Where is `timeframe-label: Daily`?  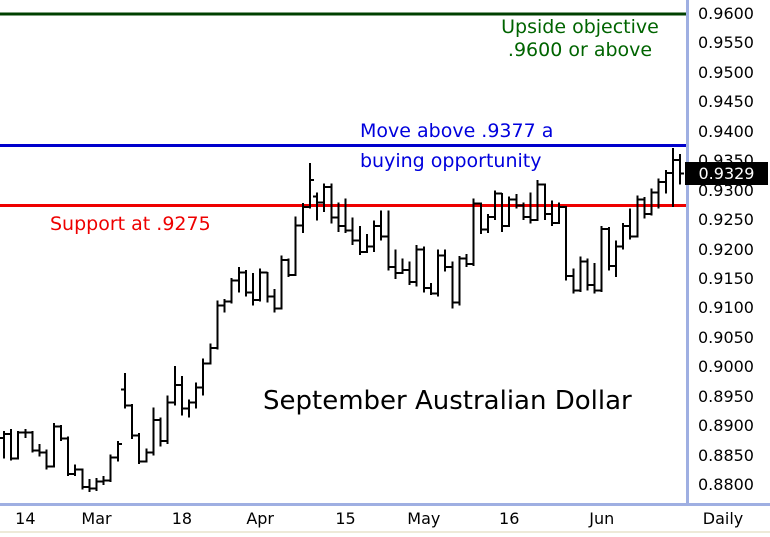 timeframe-label: Daily is located at coordinates (723, 518).